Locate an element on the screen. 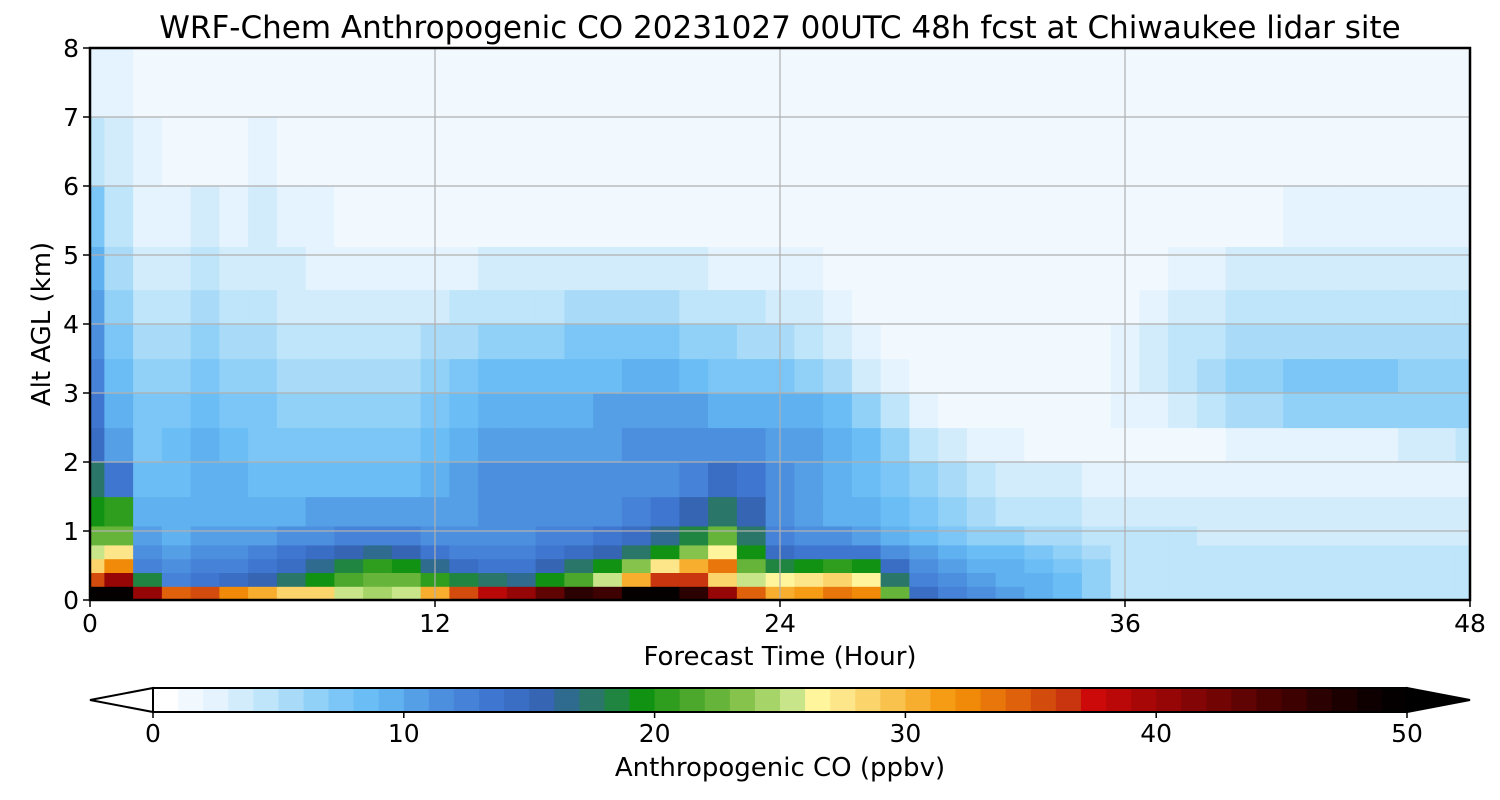 The height and width of the screenshot is (800, 1500). colorbar: 0 10 20 30 40 50 Anthropogenic CO (ppbv) is located at coordinates (780, 734).